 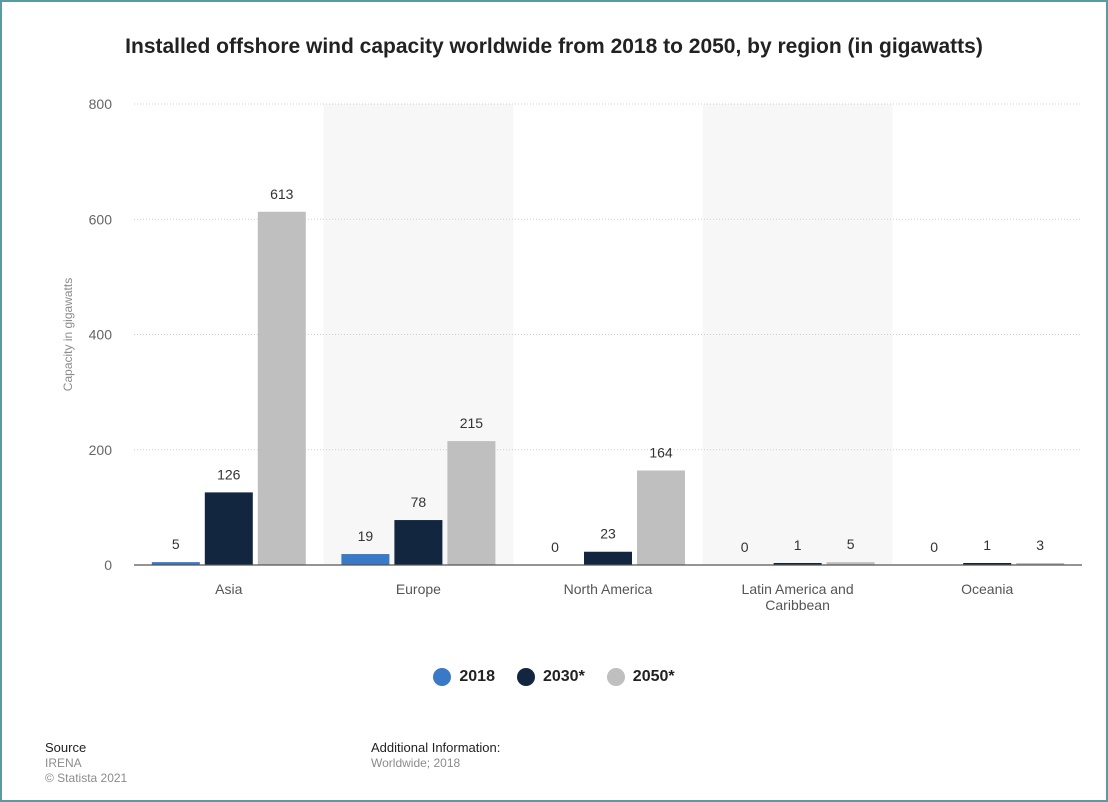 I want to click on chart-legend: 2018 2030* 2050*, so click(x=554, y=677).